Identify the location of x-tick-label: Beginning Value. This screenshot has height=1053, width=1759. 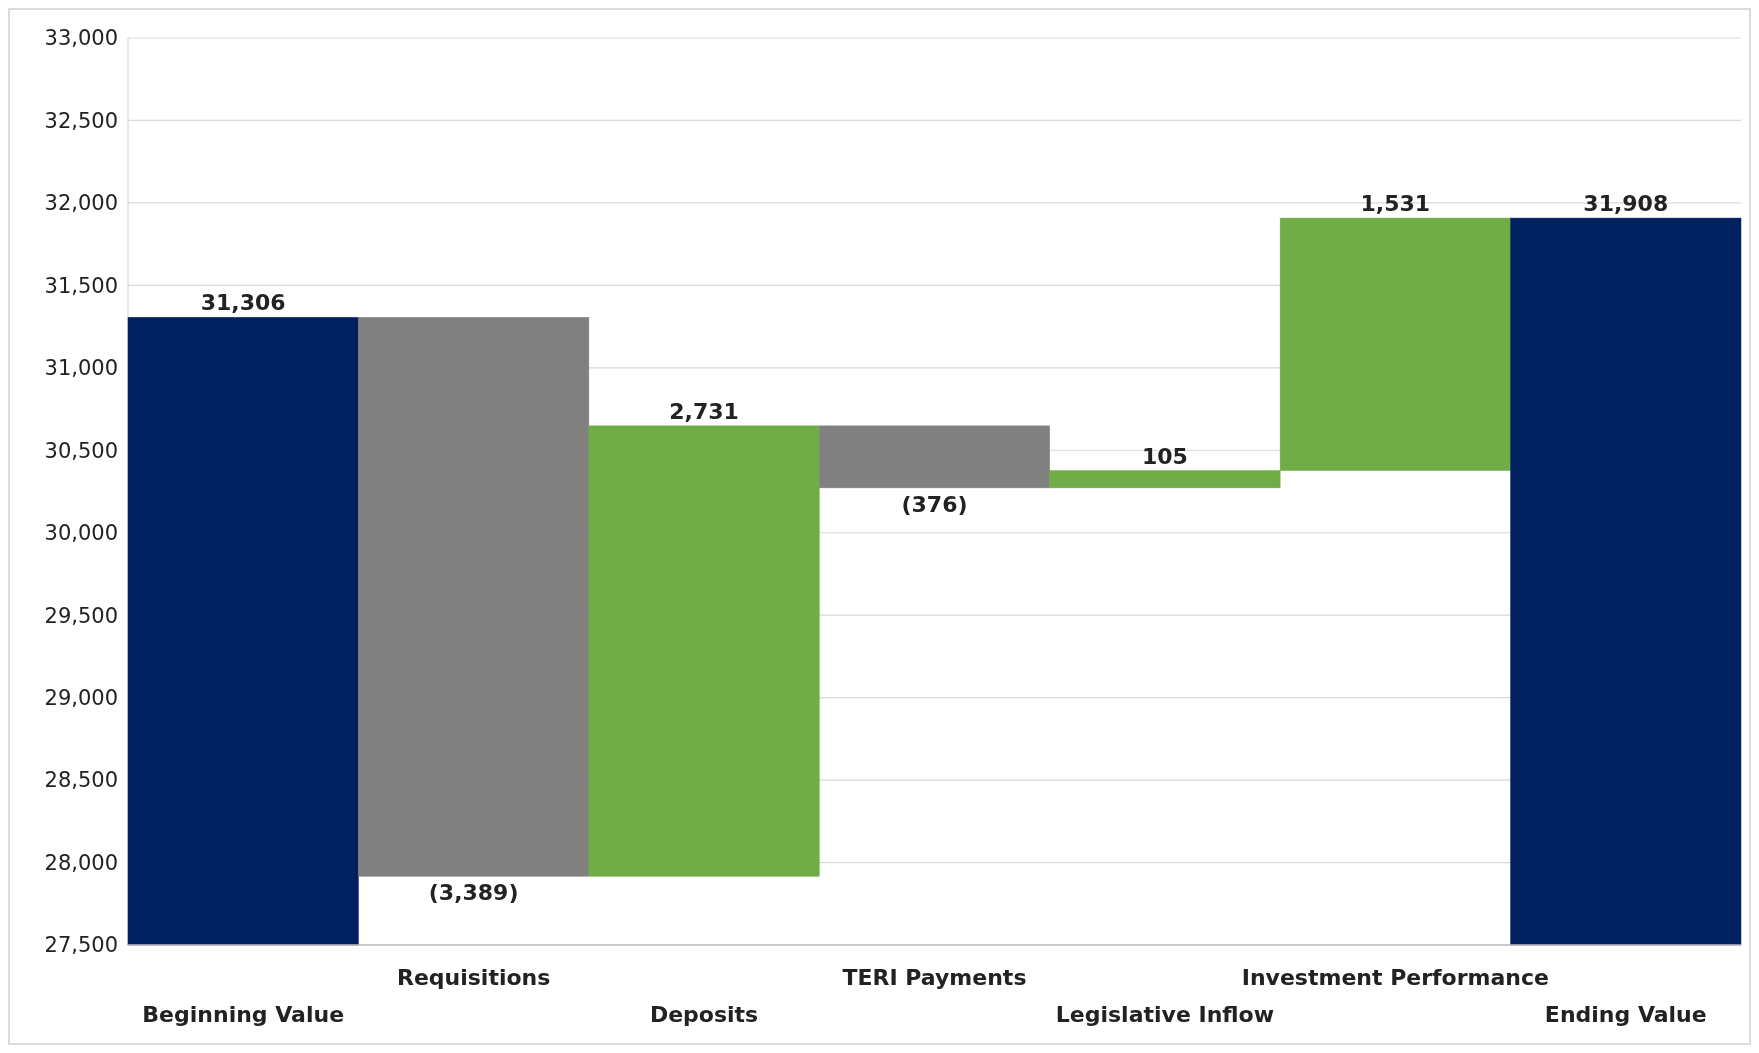
(243, 1014).